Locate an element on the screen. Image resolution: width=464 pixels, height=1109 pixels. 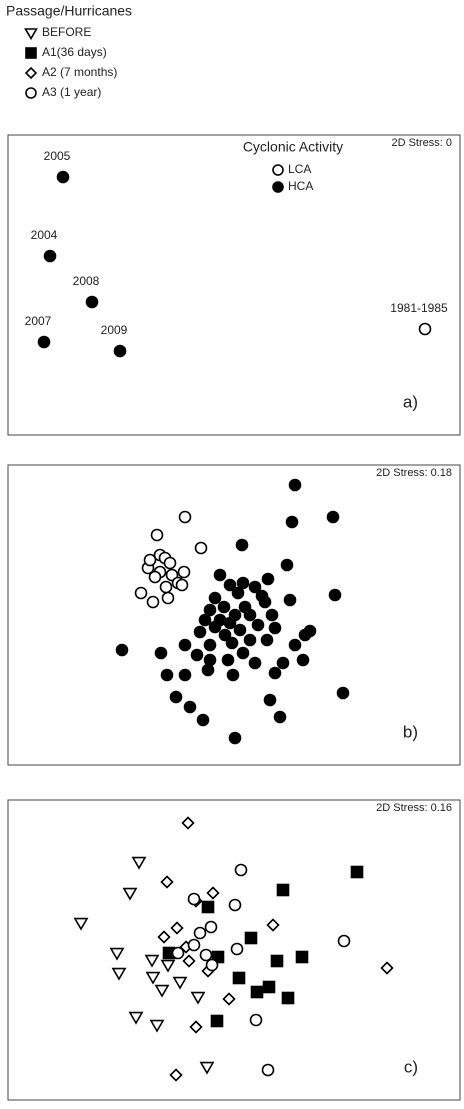
point-label: 2007 is located at coordinates (38, 321).